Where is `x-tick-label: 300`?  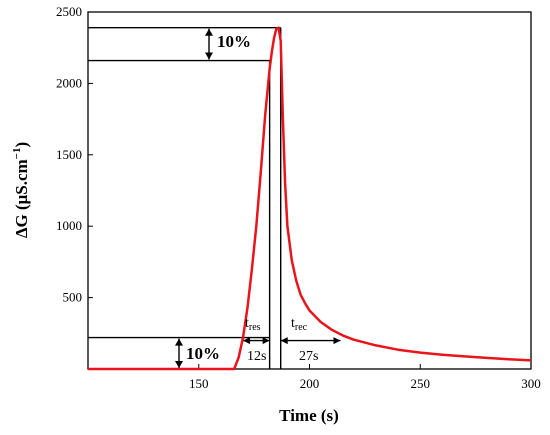
x-tick-label: 300 is located at coordinates (531, 383).